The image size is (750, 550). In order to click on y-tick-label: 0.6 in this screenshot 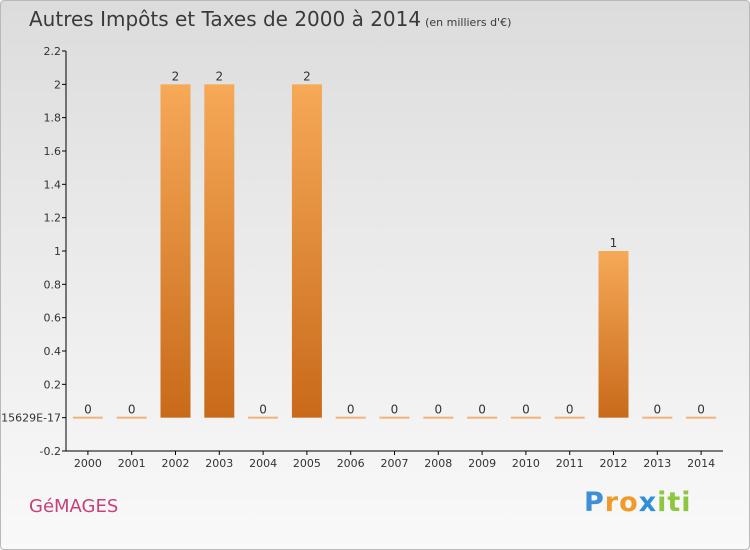, I will do `click(53, 318)`.